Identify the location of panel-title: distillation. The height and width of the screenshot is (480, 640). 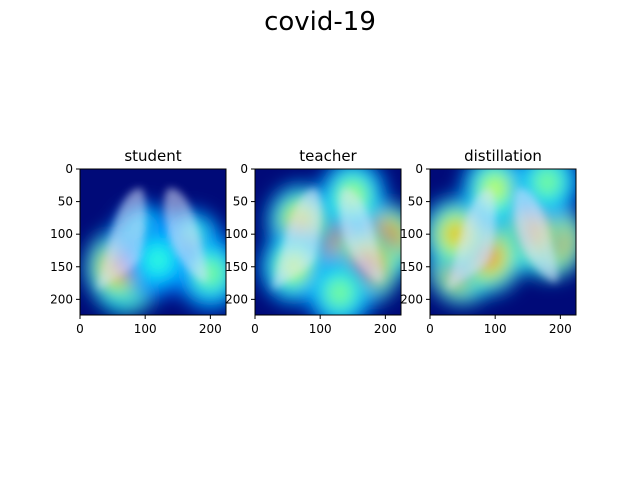
(503, 156).